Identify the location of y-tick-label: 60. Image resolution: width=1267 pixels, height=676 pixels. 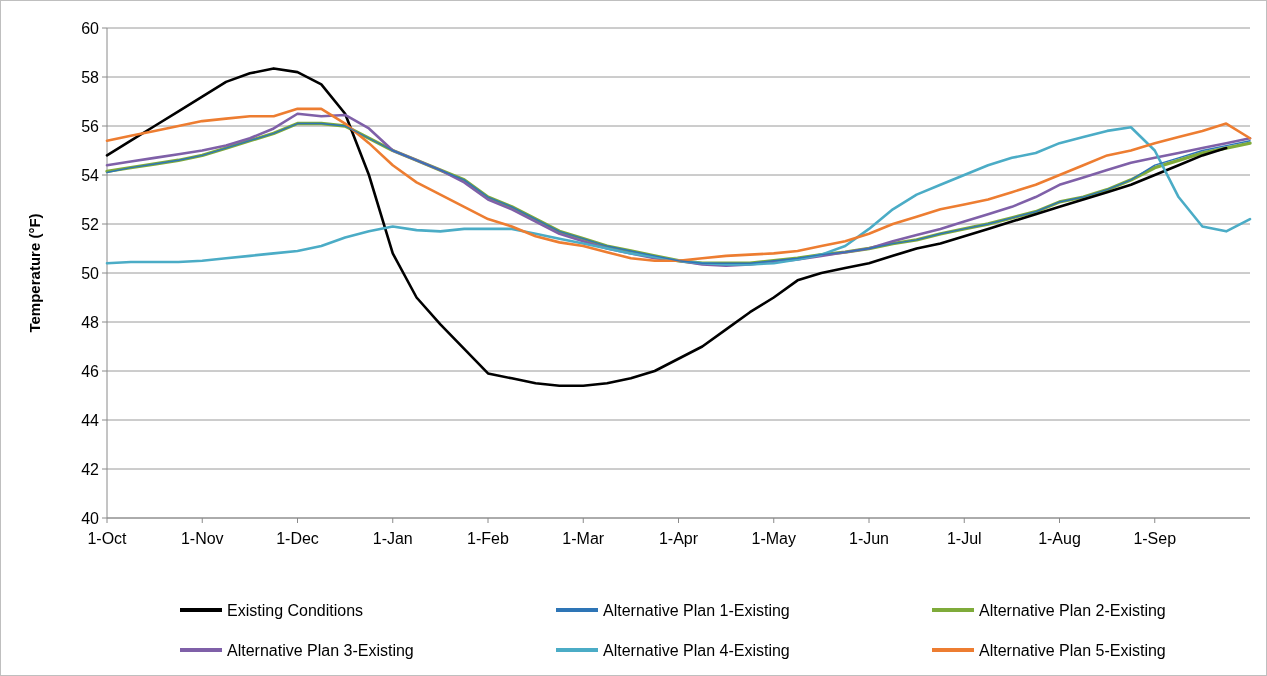
(90, 28).